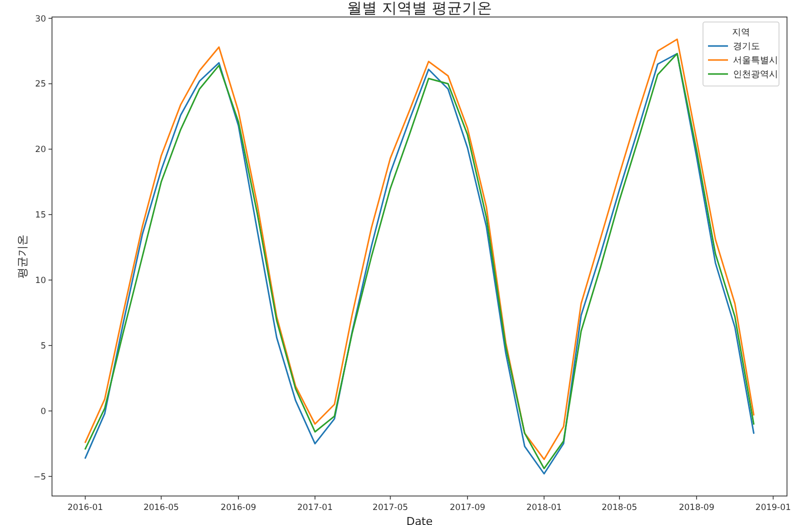 The image size is (796, 525). What do you see at coordinates (746, 47) in the screenshot?
I see `legend-label: 경기도` at bounding box center [746, 47].